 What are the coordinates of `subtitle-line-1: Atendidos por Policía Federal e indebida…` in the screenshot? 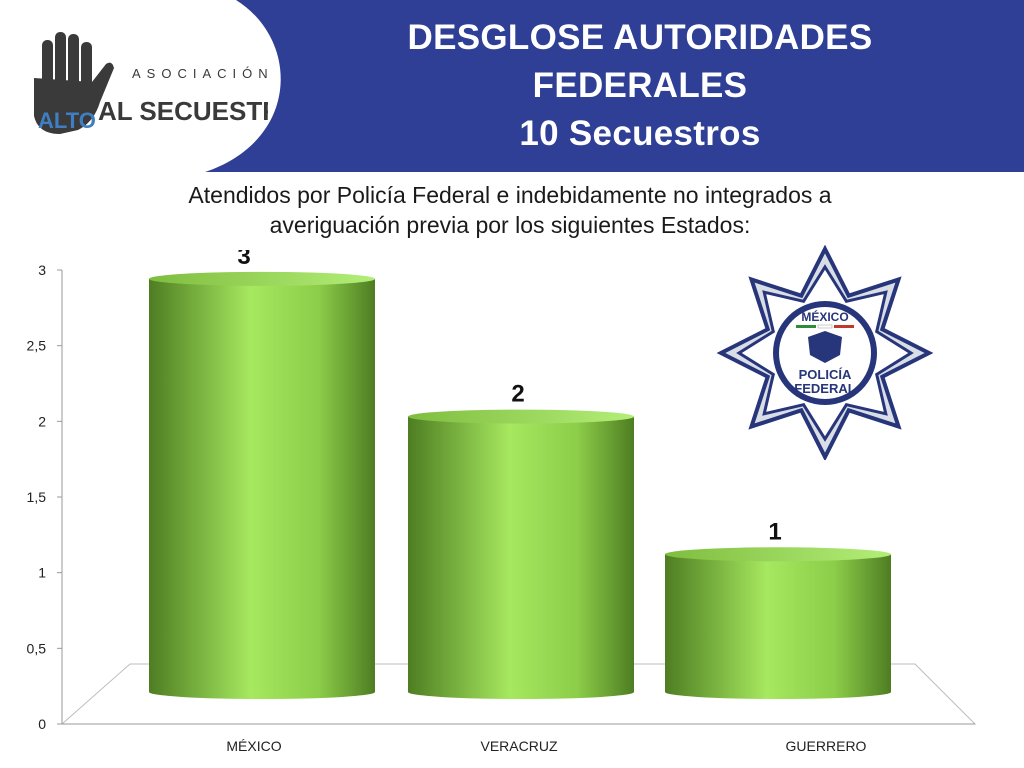 It's located at (510, 195).